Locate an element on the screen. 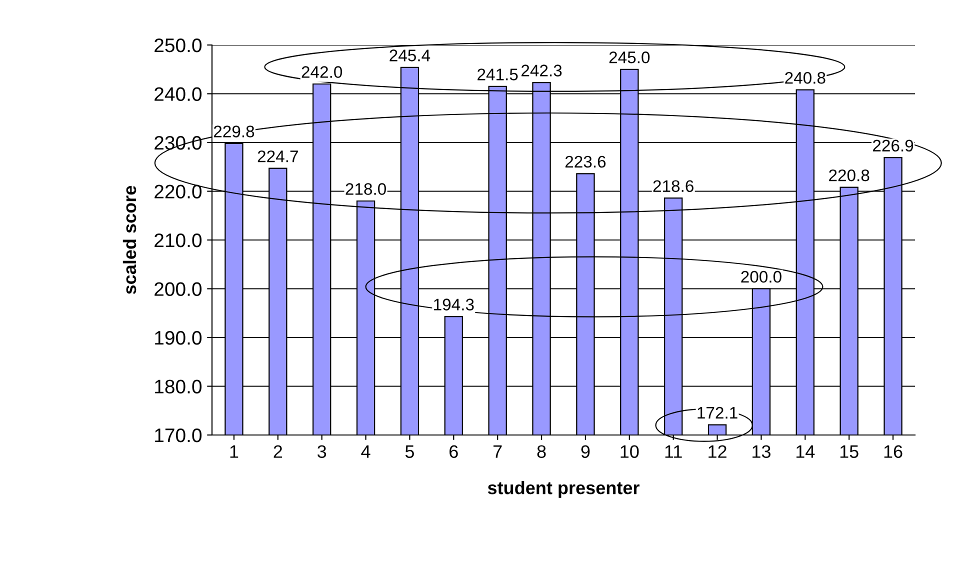 The width and height of the screenshot is (979, 563). data-label: 218.6 is located at coordinates (673, 186).